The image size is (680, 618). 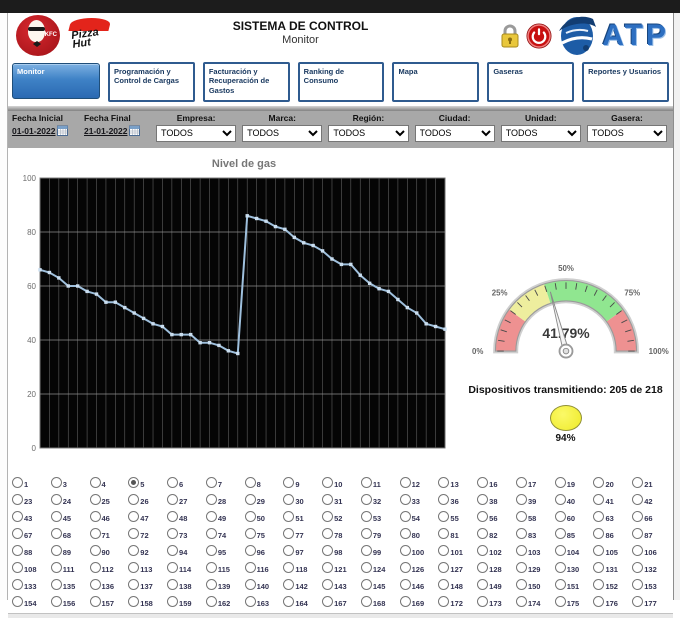 I want to click on device-radio-89: 89, so click(x=70, y=551).